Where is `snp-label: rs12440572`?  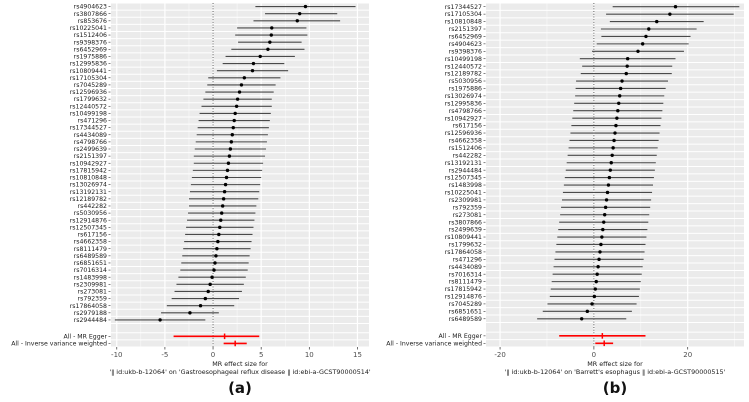 snp-label: rs12440572 is located at coordinates (463, 66).